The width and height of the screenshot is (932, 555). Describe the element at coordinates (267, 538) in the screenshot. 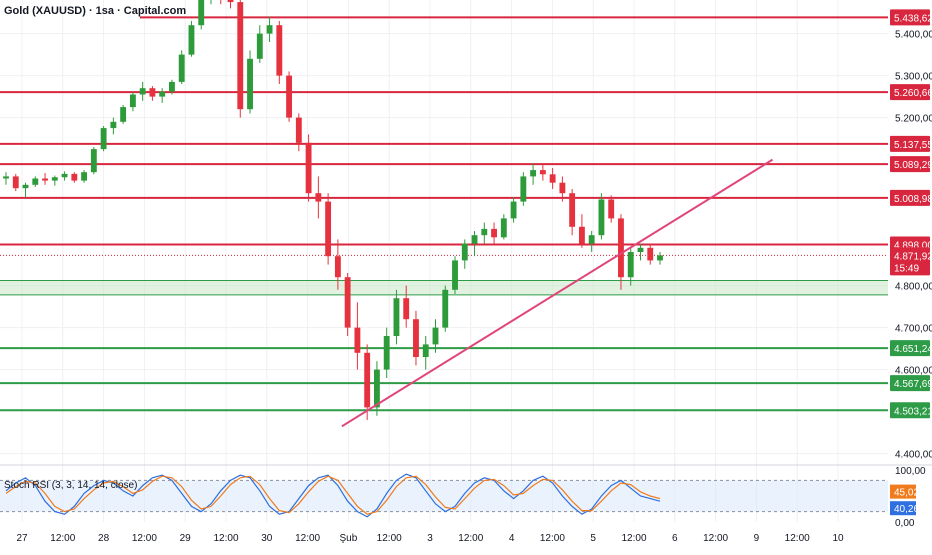

I see `x-tick-label: 30` at that location.